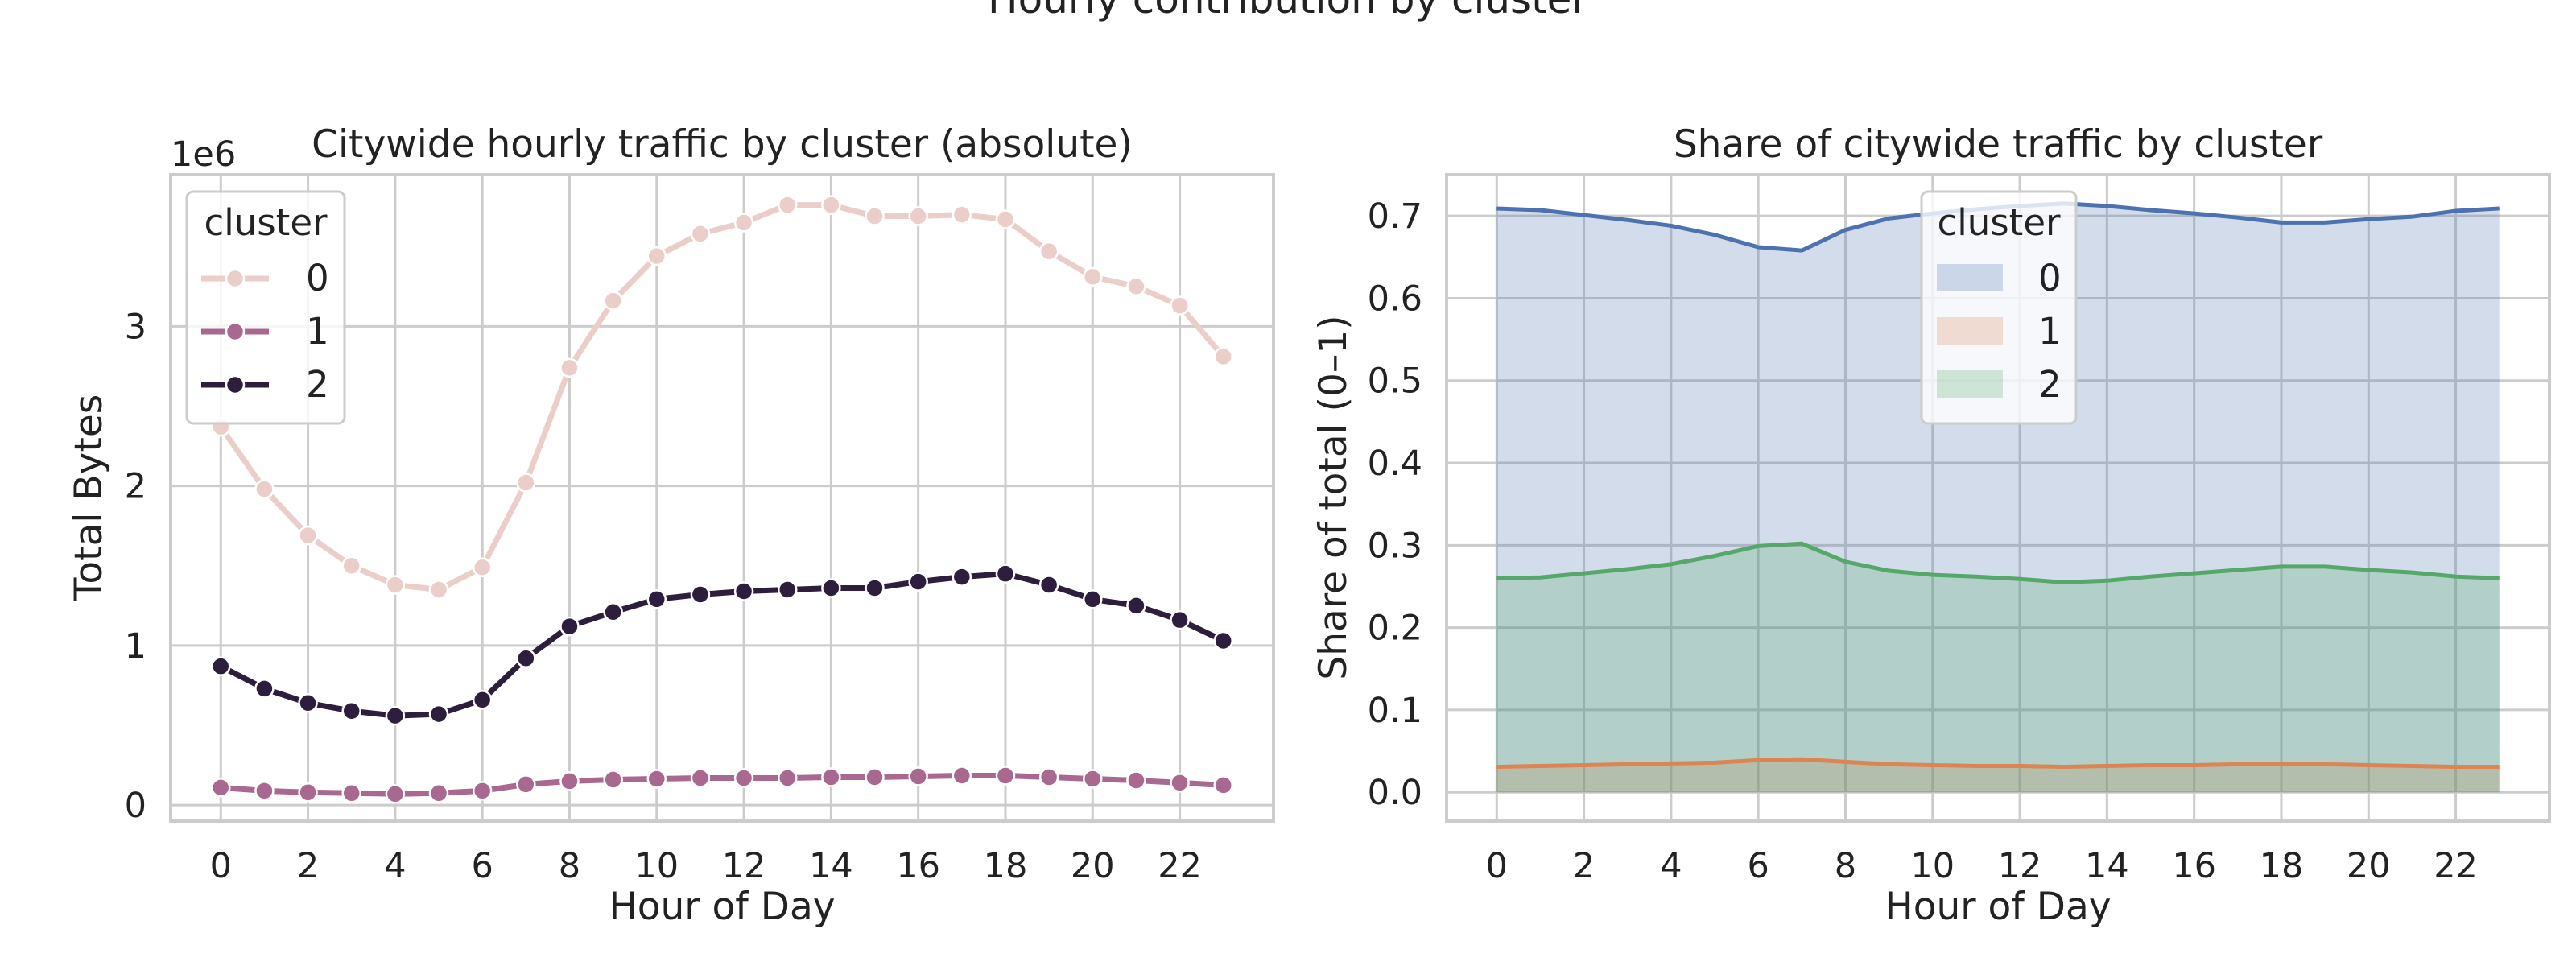  I want to click on absolute-y-tick-label: 1, so click(136, 646).